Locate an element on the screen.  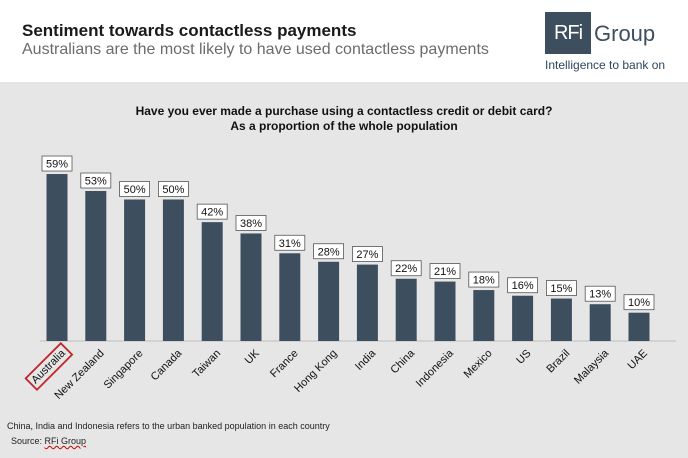
category-tick-label: Mexico is located at coordinates (478, 363).